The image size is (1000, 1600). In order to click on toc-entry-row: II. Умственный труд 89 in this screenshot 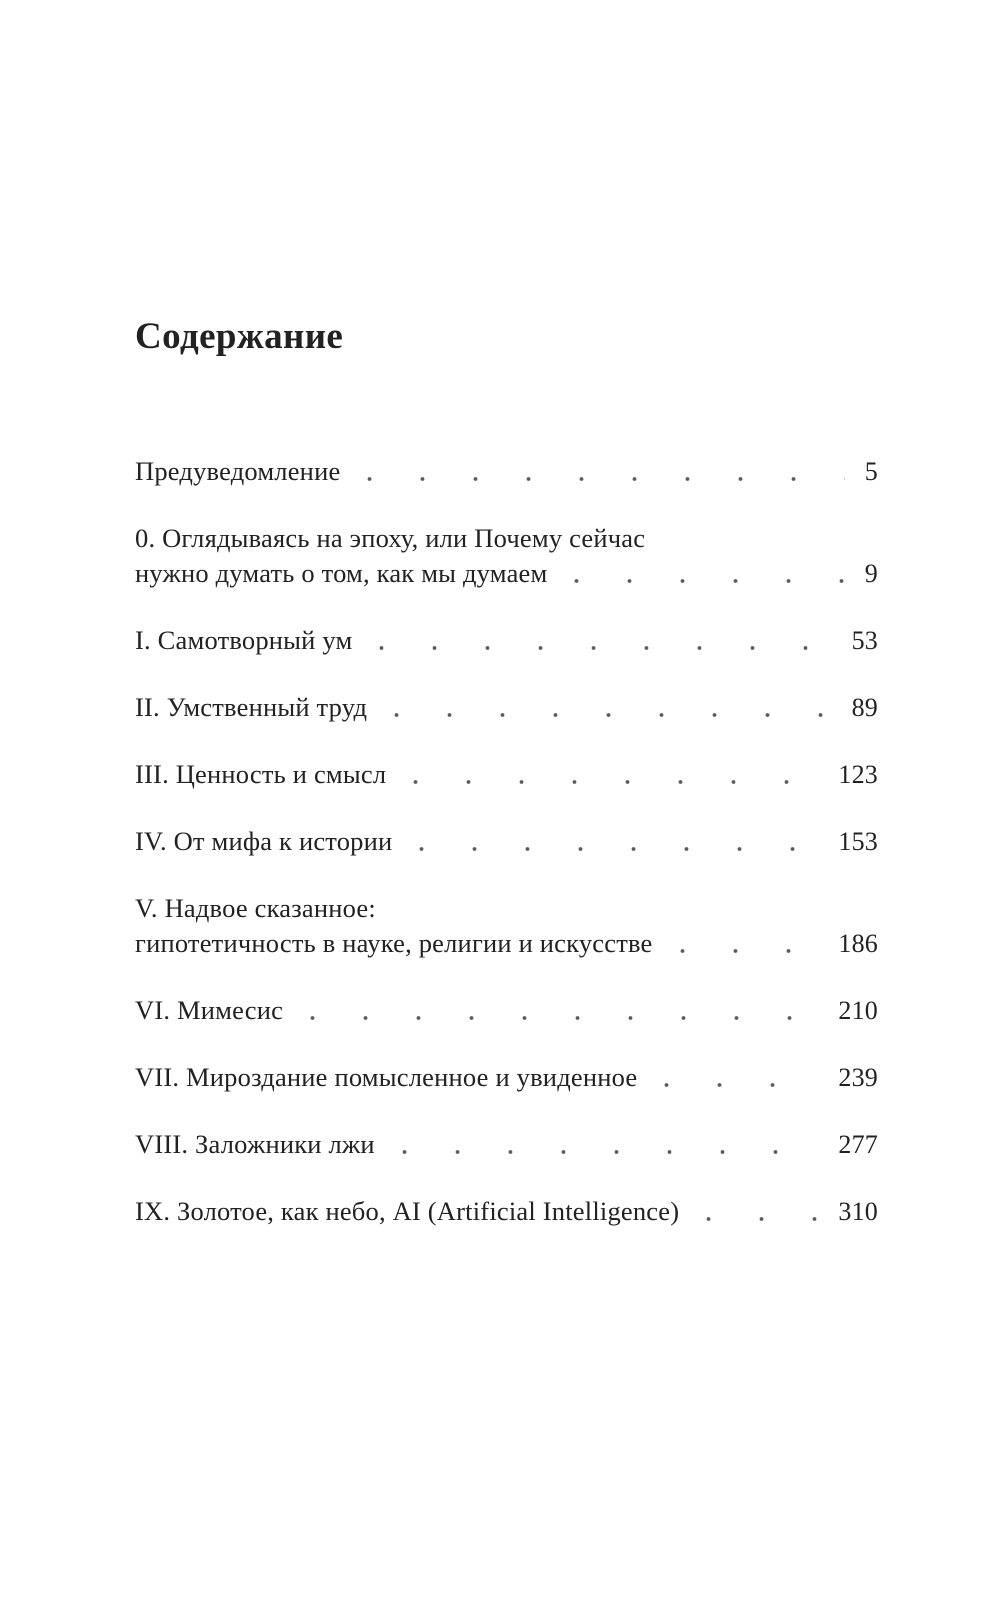, I will do `click(506, 707)`.